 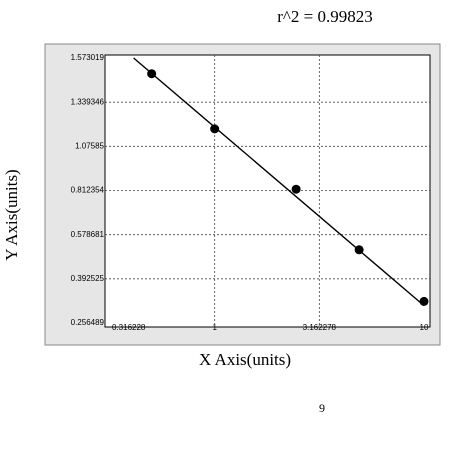 I want to click on x-tick-label: 10, so click(x=424, y=327).